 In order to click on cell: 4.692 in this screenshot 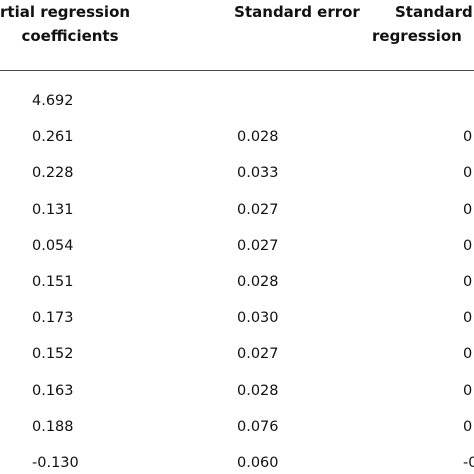, I will do `click(53, 101)`.